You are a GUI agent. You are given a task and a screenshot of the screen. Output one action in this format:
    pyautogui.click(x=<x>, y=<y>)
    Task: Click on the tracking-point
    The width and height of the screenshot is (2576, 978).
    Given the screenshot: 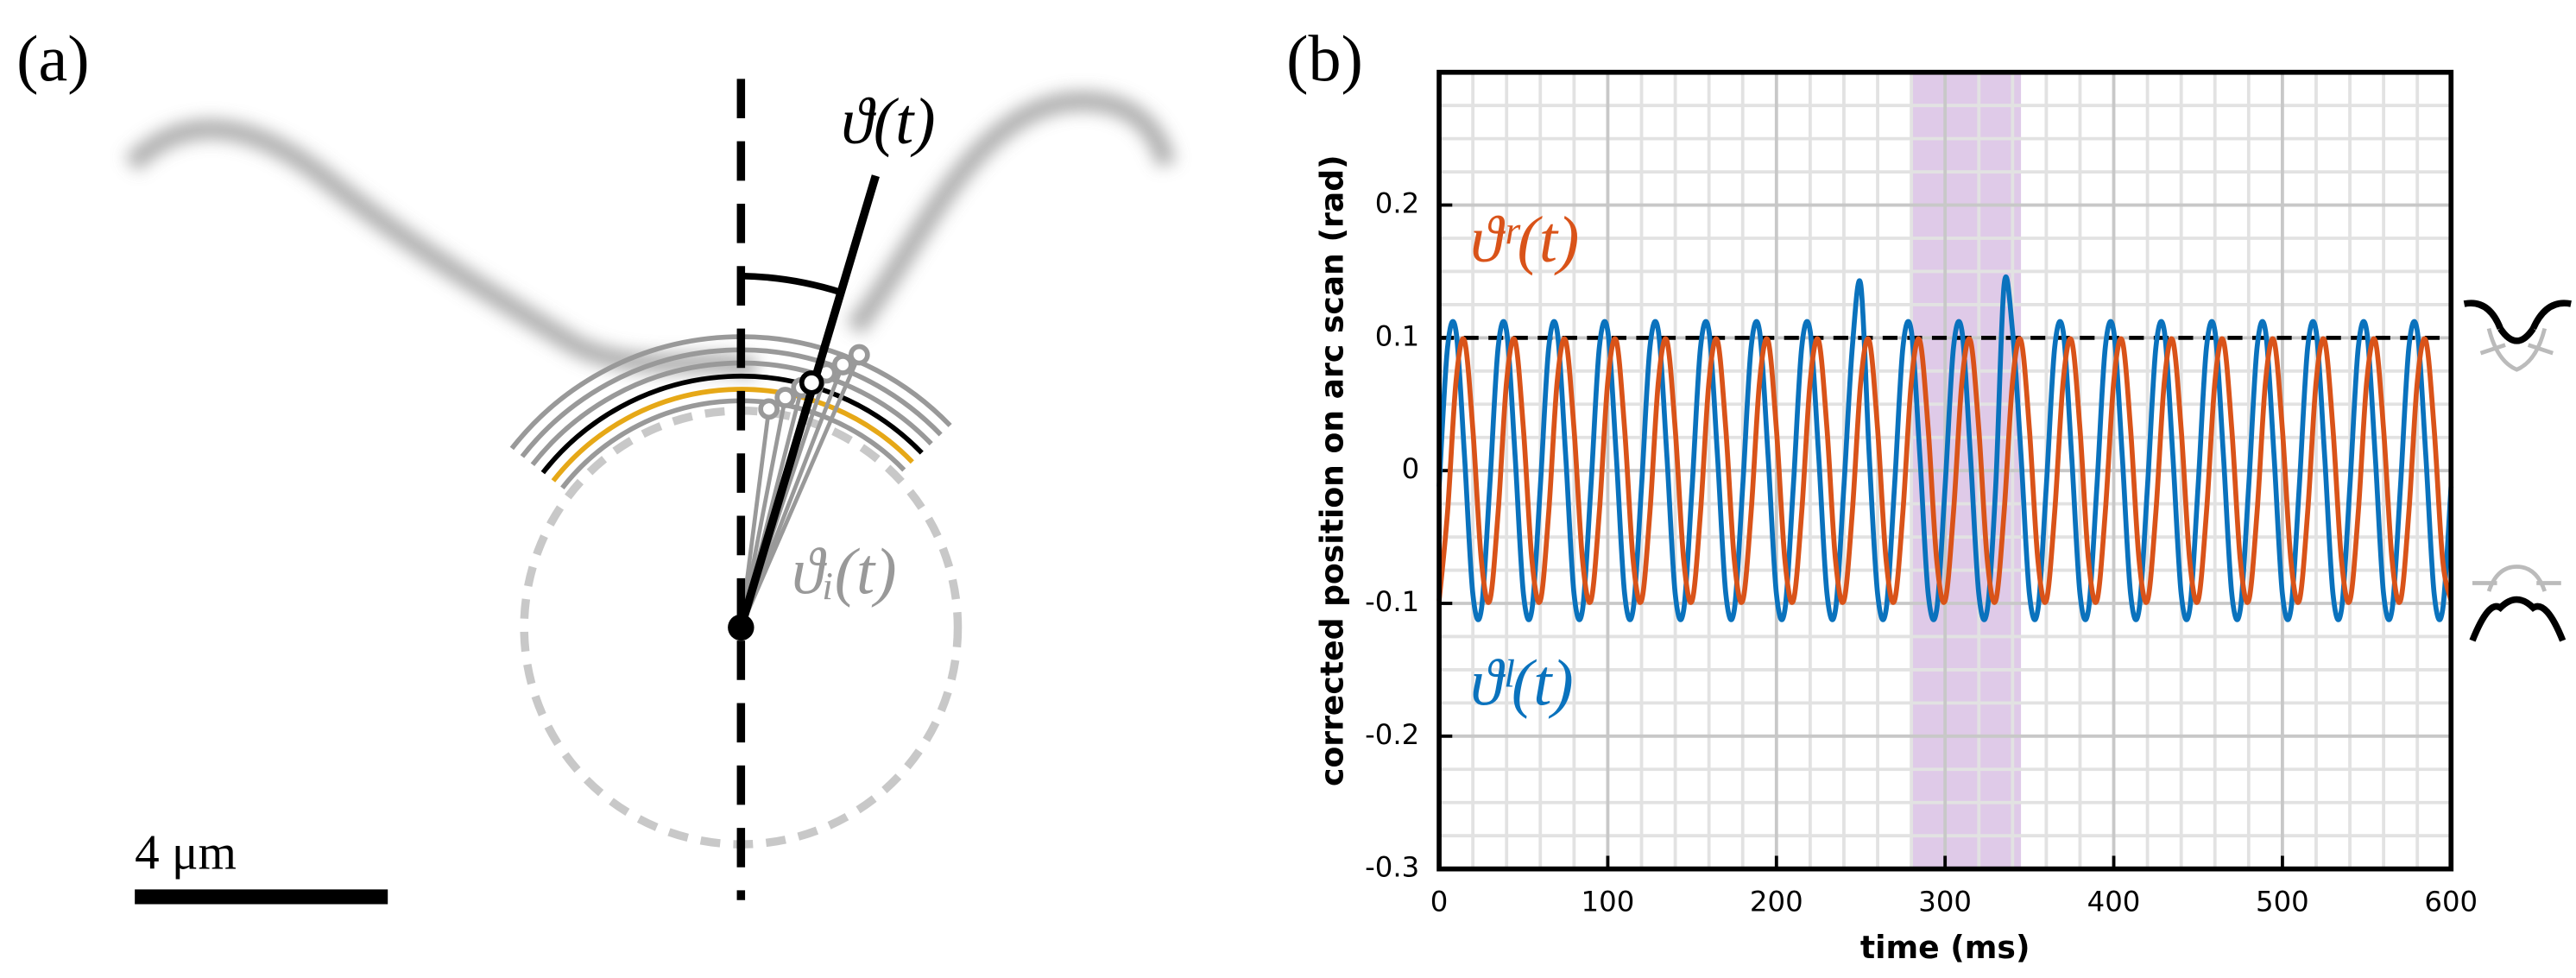 What is the action you would take?
    pyautogui.click(x=811, y=382)
    